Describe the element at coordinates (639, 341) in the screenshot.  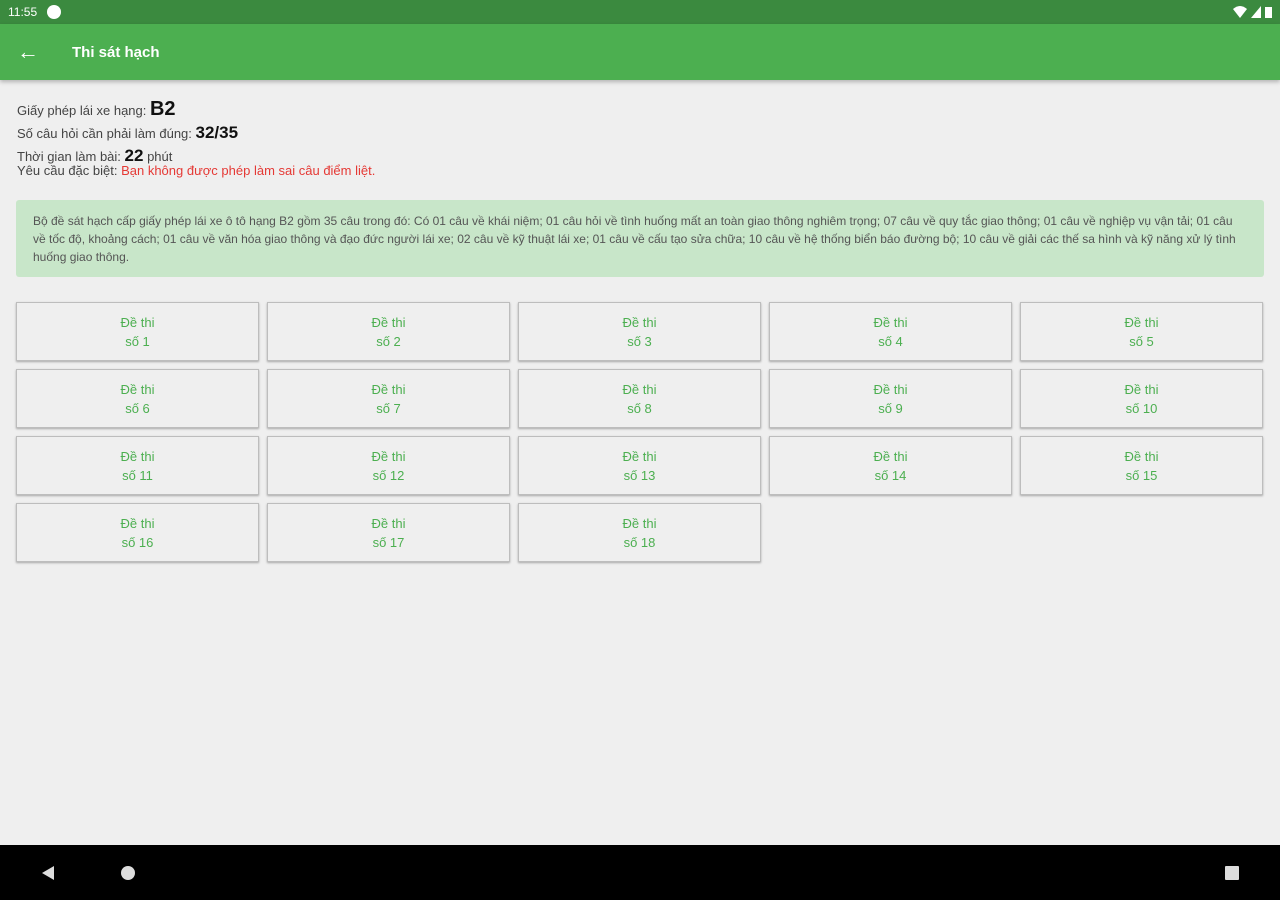
I see `exam-number: số 3` at that location.